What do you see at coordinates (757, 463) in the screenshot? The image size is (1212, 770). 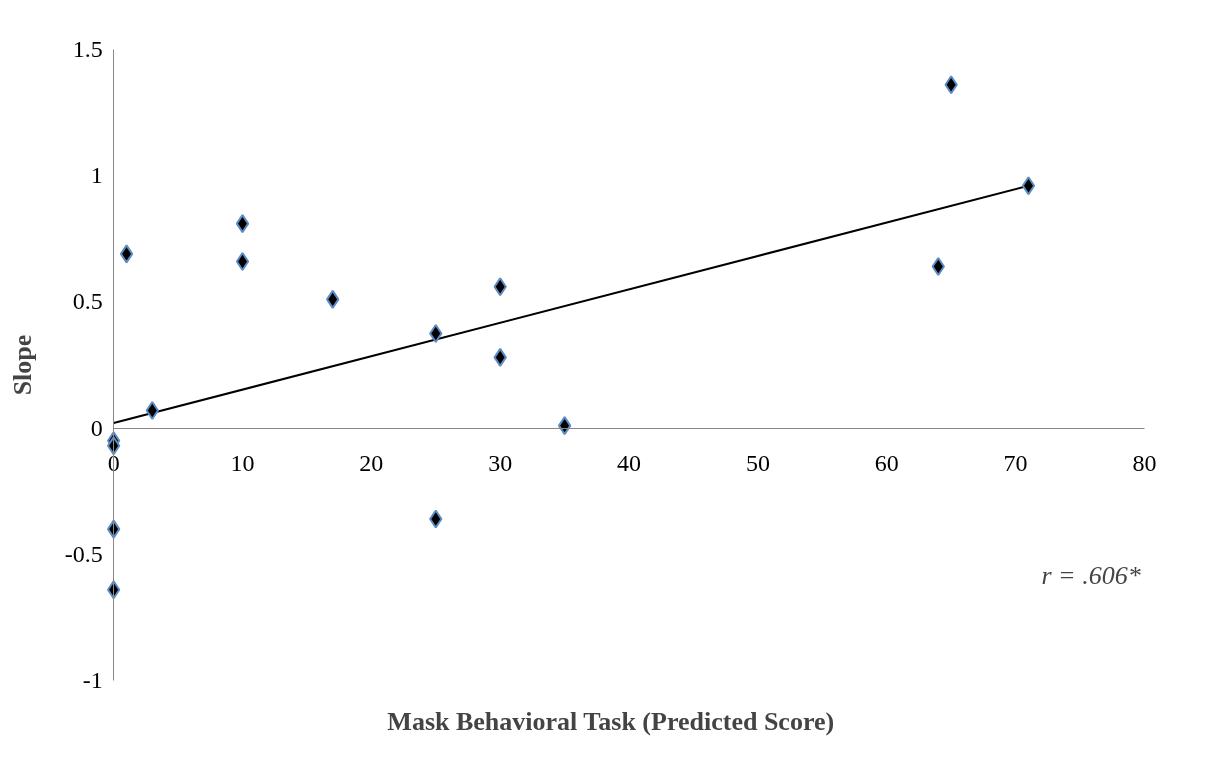 I see `x-tick-label: 50` at bounding box center [757, 463].